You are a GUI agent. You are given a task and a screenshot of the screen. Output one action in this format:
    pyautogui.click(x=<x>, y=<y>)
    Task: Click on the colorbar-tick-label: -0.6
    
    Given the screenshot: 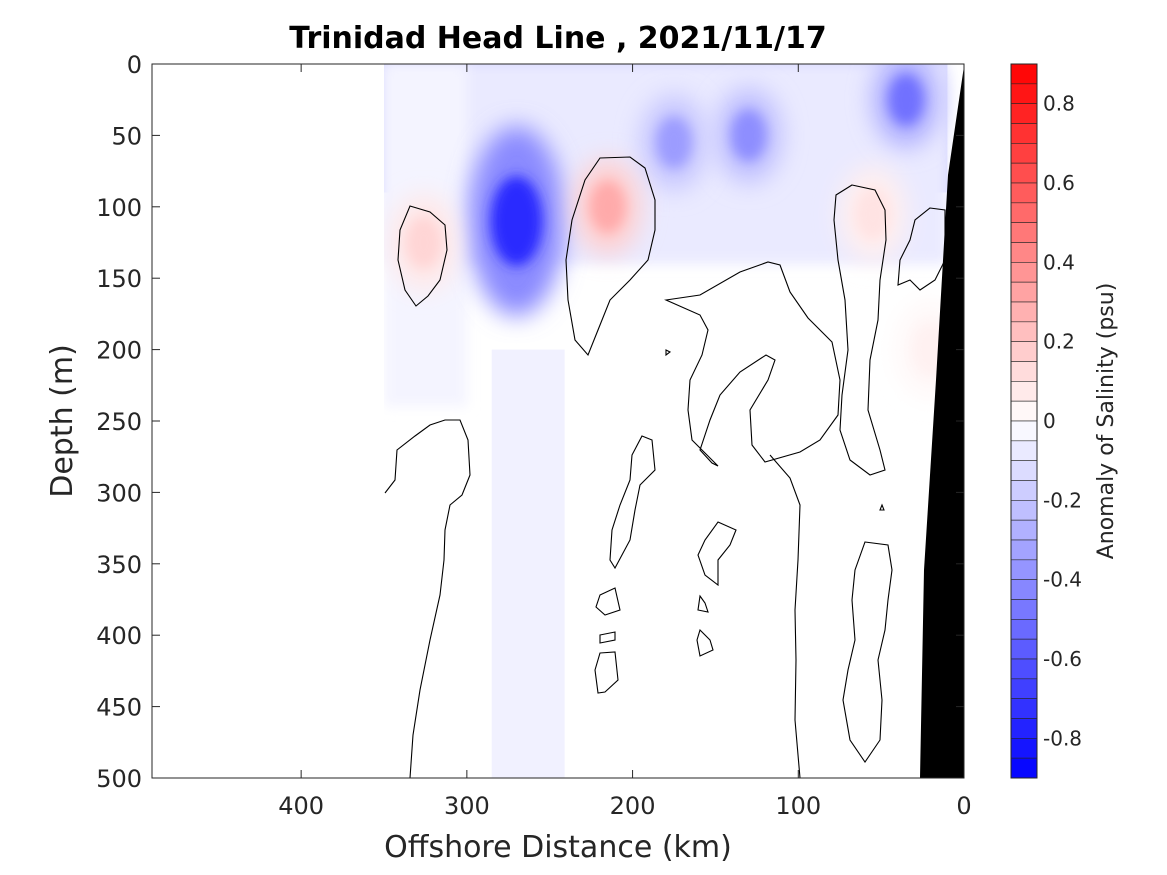 What is the action you would take?
    pyautogui.click(x=1062, y=659)
    